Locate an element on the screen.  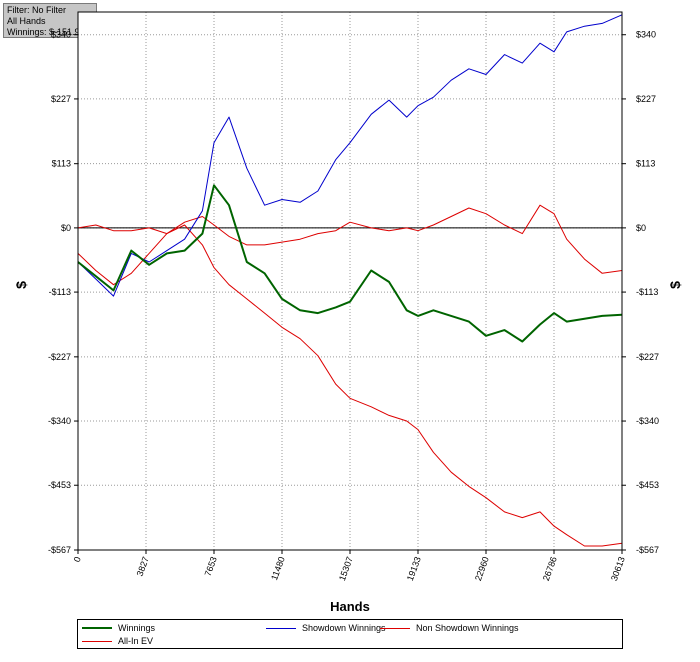
x-tick-label: 19133 is located at coordinates (414, 568).